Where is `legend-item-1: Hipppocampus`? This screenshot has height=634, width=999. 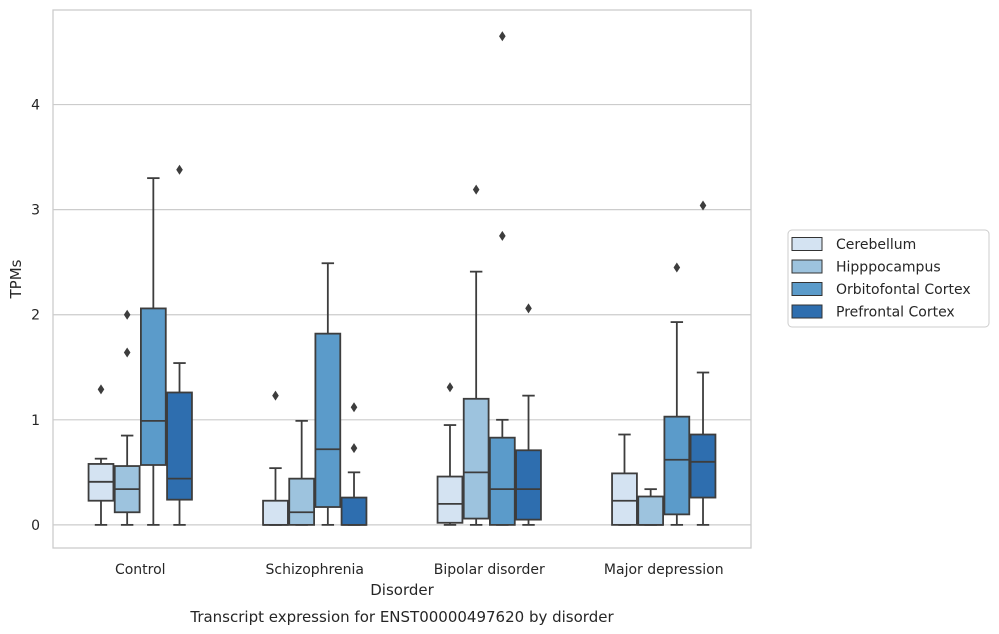 legend-item-1: Hipppocampus is located at coordinates (866, 267).